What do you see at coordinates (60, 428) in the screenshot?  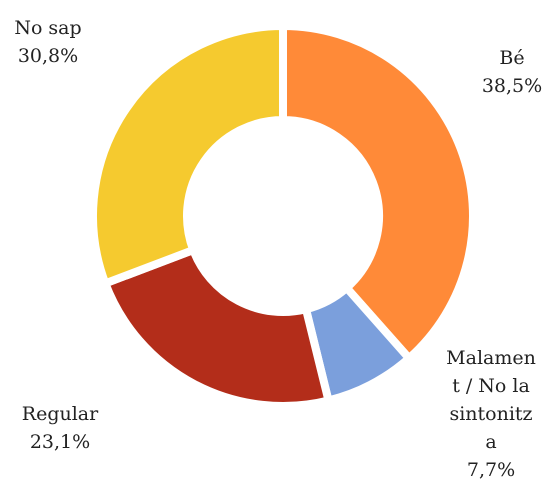 I see `slice-label-regular: Regular 23,1%` at bounding box center [60, 428].